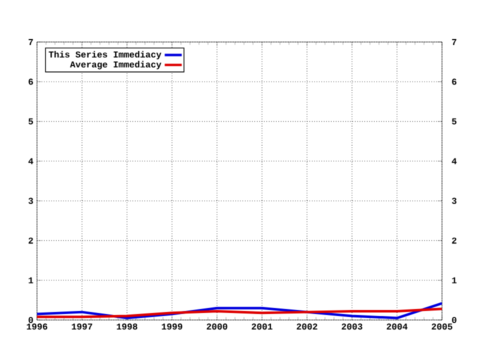 Image resolution: width=480 pixels, height=350 pixels. I want to click on x-tick-label: 2005, so click(442, 327).